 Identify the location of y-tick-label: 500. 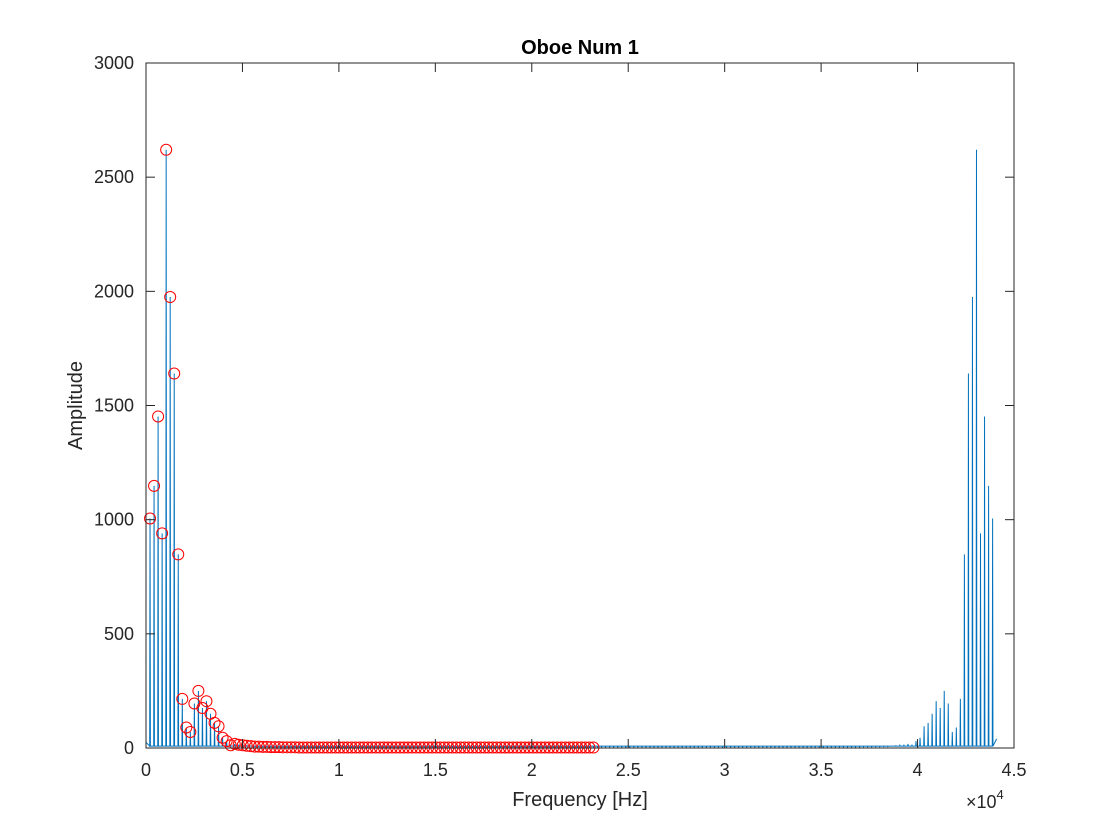
(119, 634).